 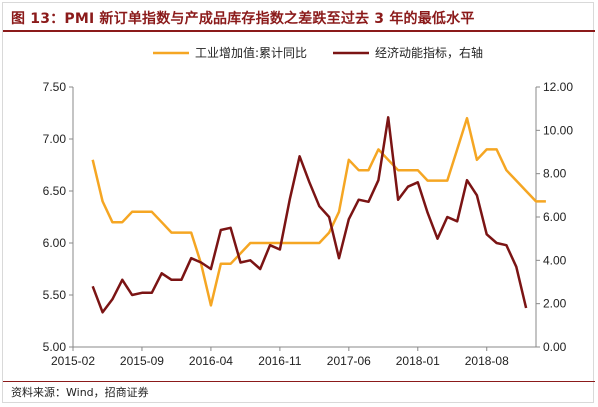 What do you see at coordinates (55, 87) in the screenshot?
I see `y-left-tick-label: 7.50` at bounding box center [55, 87].